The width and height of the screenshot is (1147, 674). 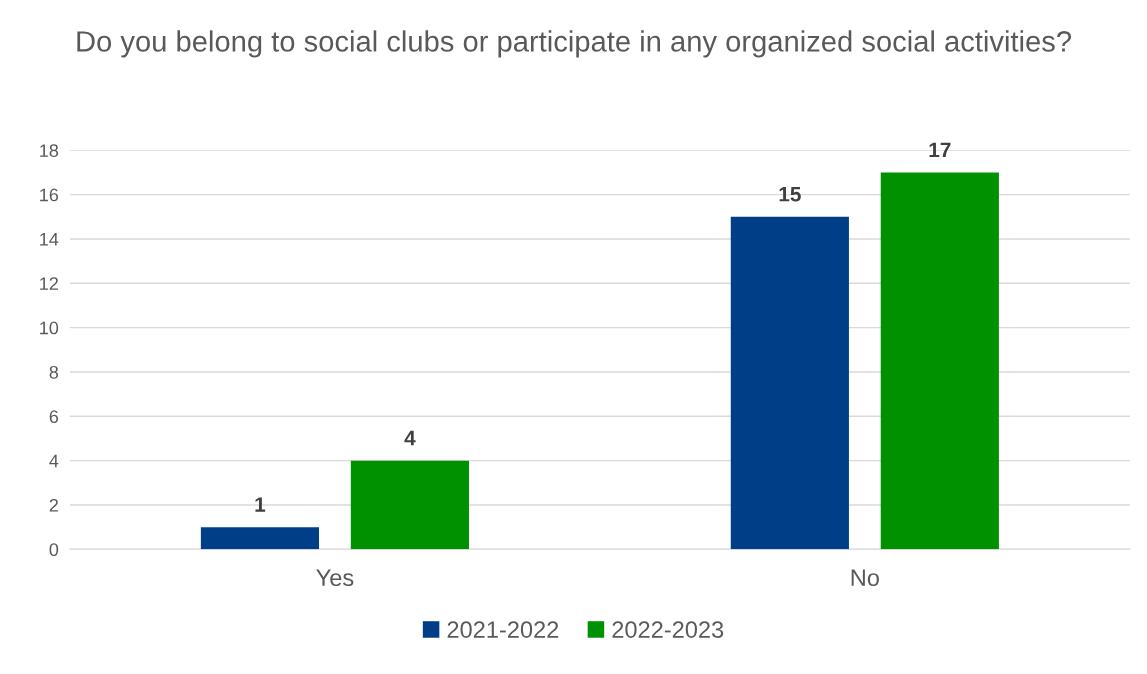 I want to click on y-tick-label: 16, so click(x=49, y=195).